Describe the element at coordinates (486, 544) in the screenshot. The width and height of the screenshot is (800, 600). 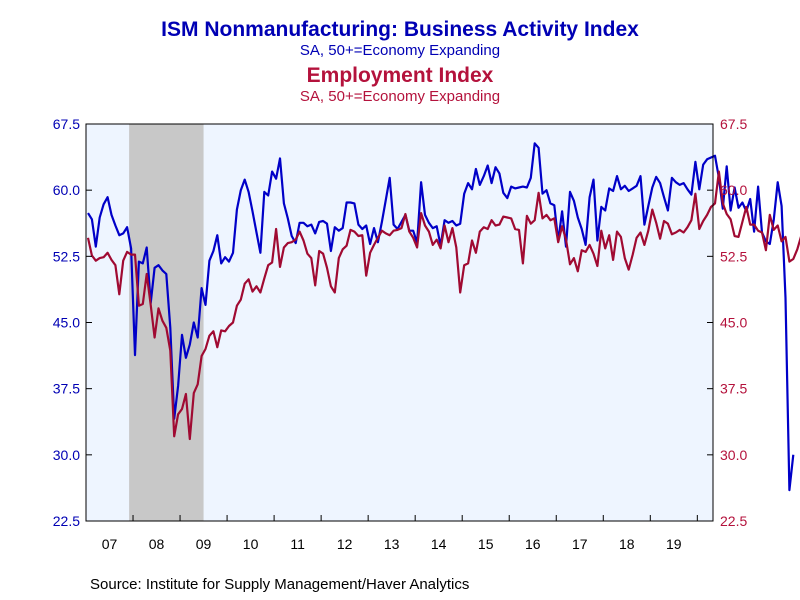
I see `x-tick-label: 15` at that location.